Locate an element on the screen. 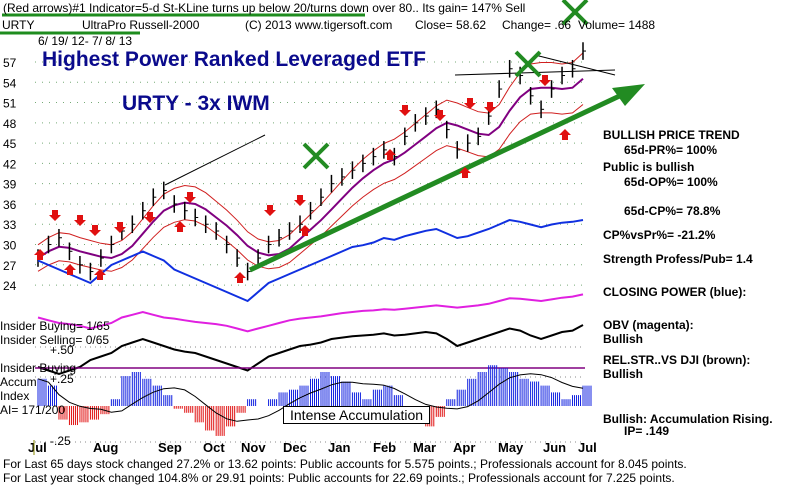 This screenshot has width=797, height=485. y-tick-label: 57 is located at coordinates (10, 63).